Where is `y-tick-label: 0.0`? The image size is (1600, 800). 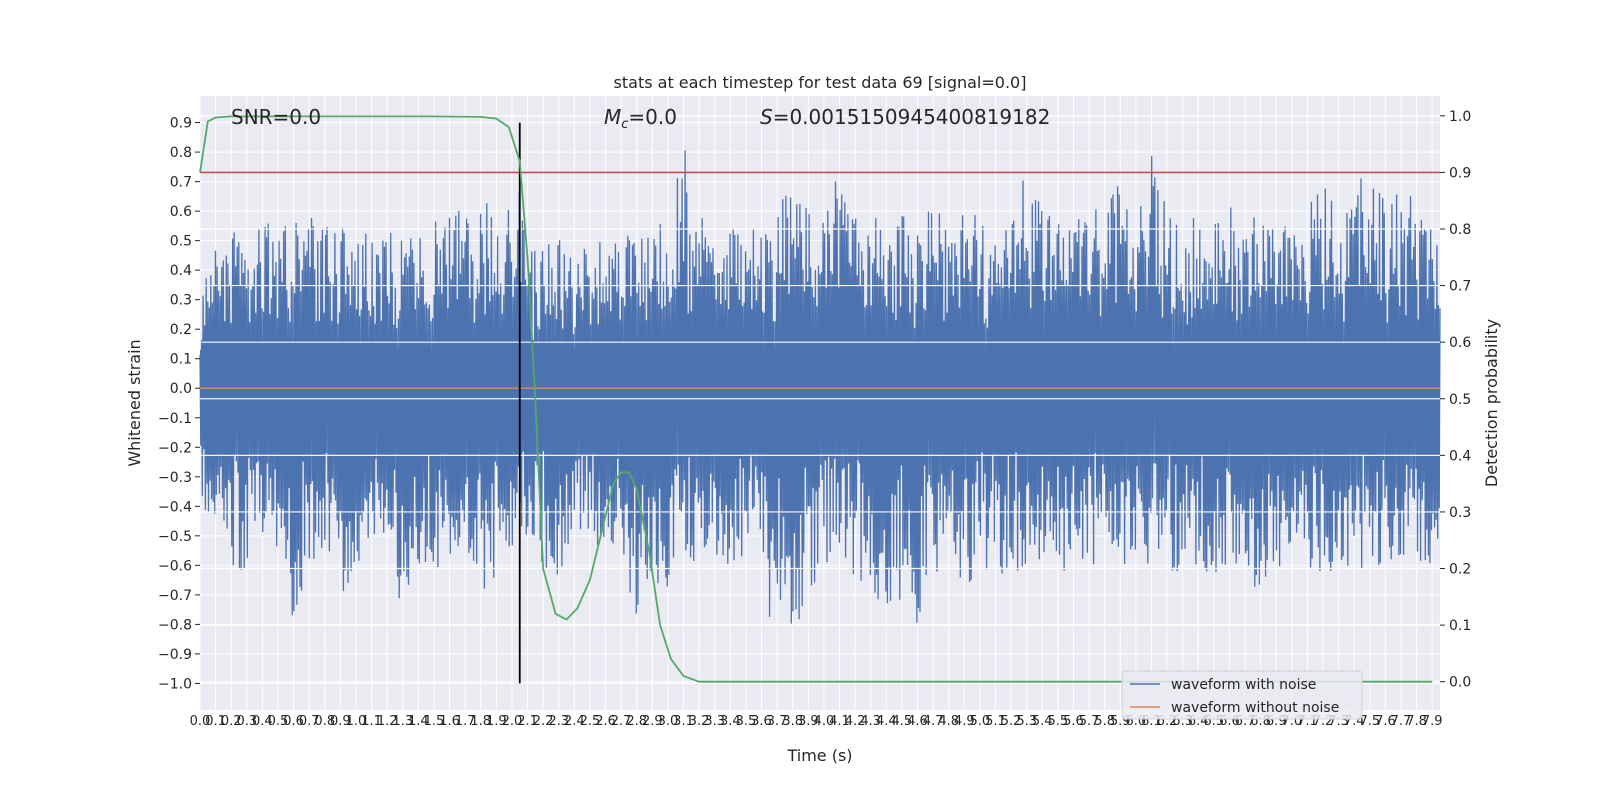
y-tick-label: 0.0 is located at coordinates (181, 389).